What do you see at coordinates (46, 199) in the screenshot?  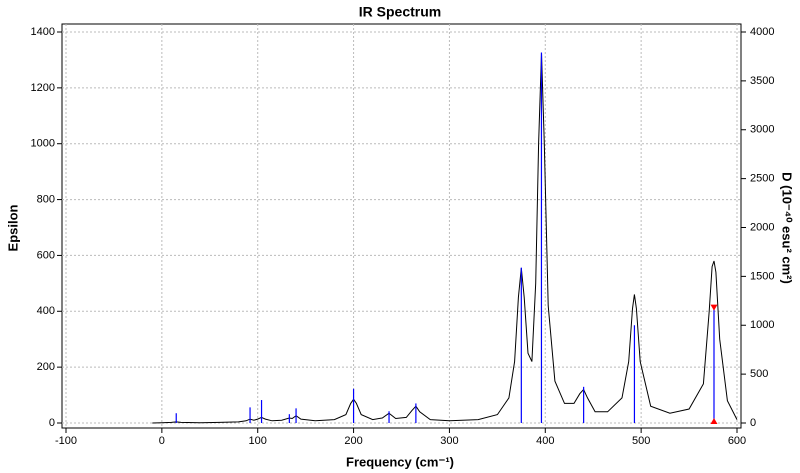 I see `y-tick-label: 800` at bounding box center [46, 199].